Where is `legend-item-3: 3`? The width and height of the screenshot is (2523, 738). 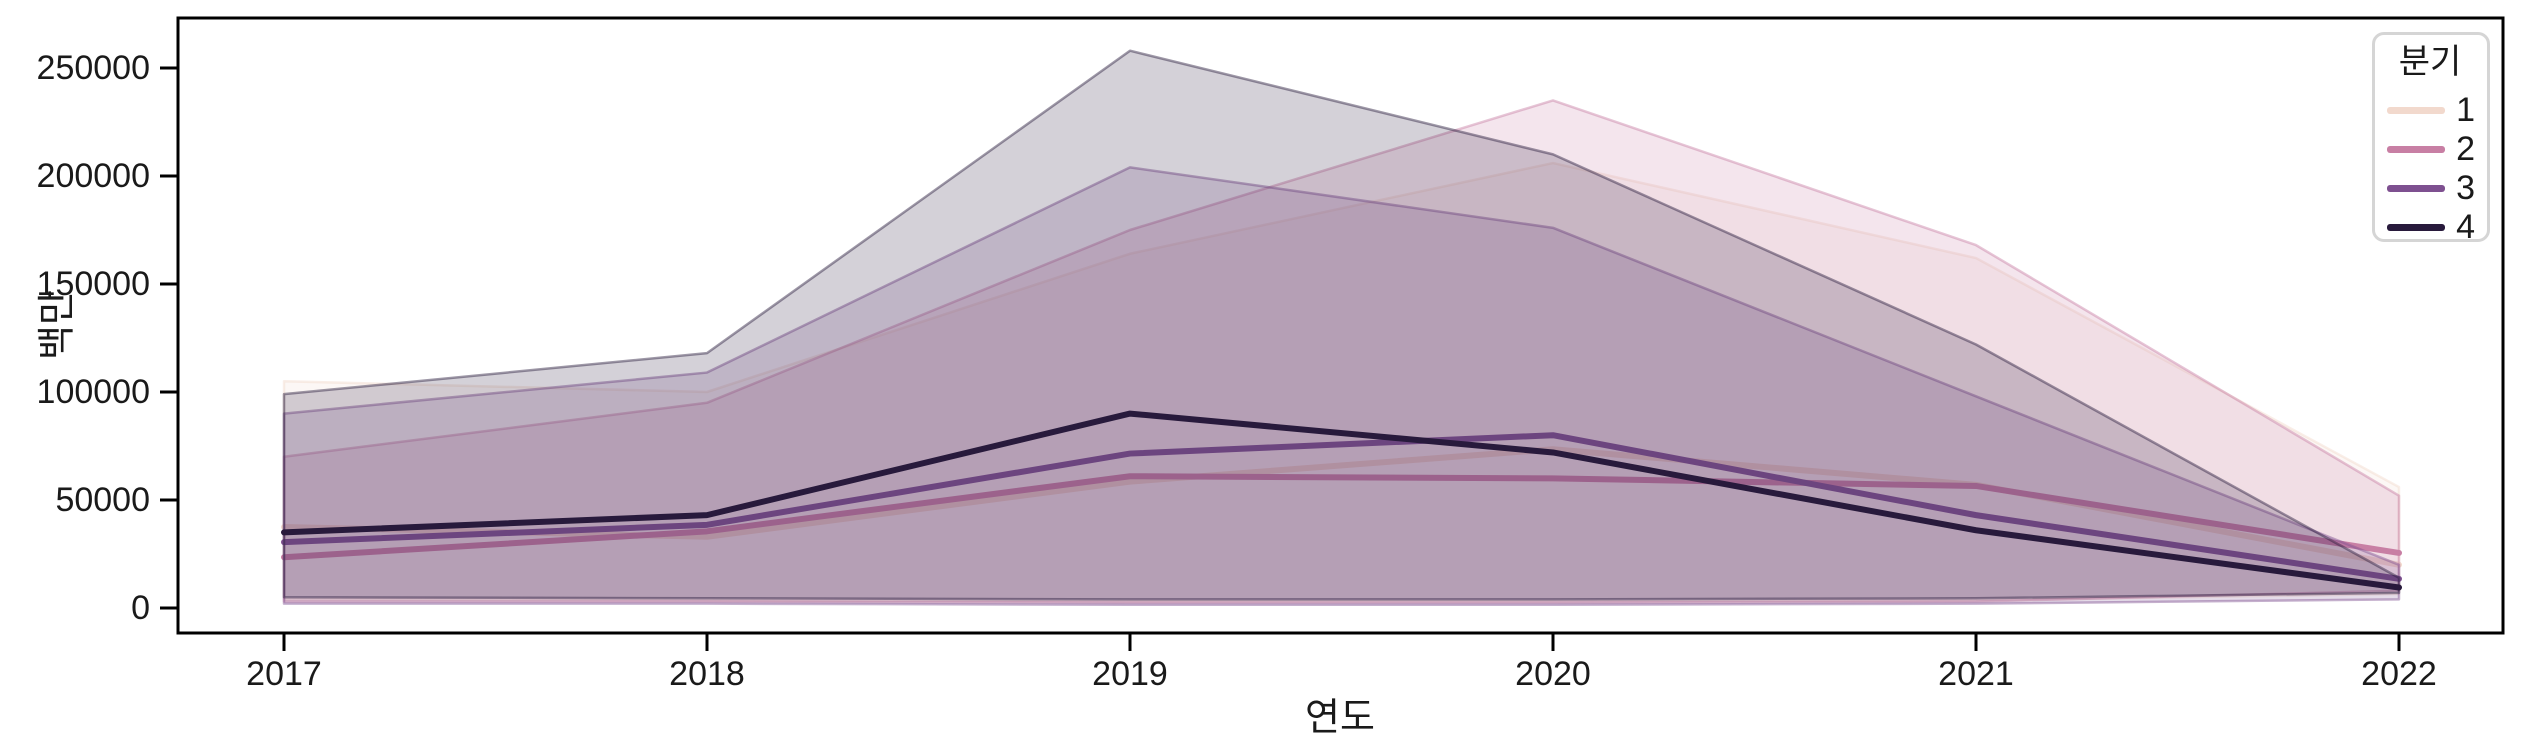
legend-item-3: 3 is located at coordinates (2430, 188).